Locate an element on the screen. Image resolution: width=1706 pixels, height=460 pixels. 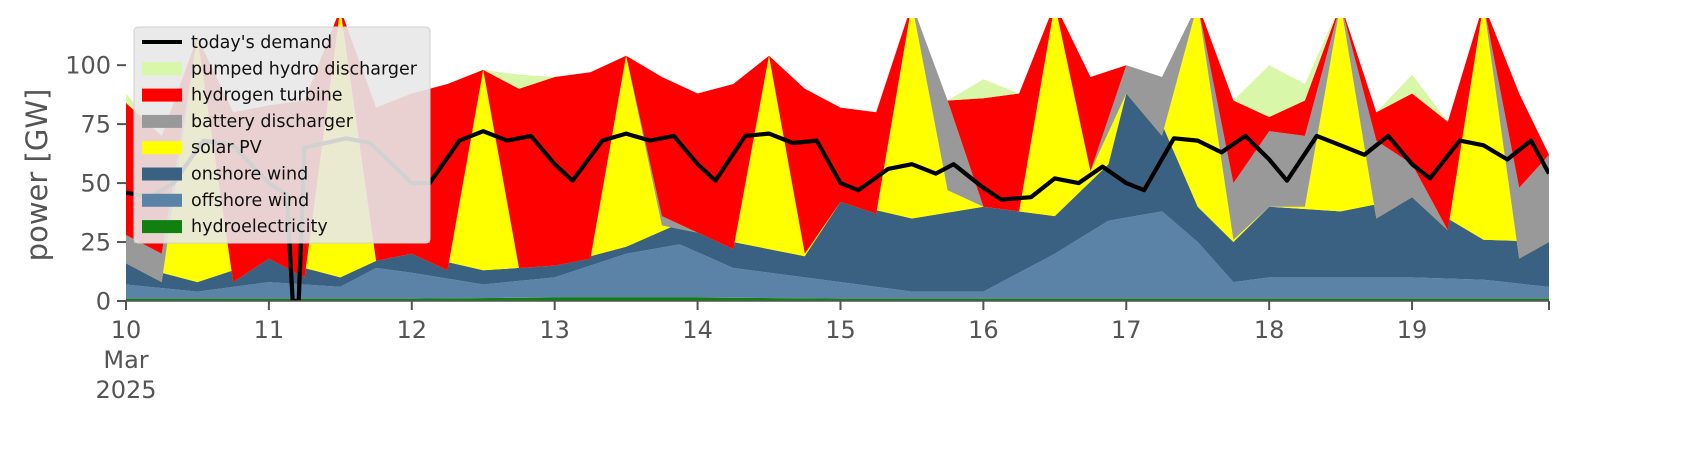
legend-swatch-offshore-wind is located at coordinates (162, 200).